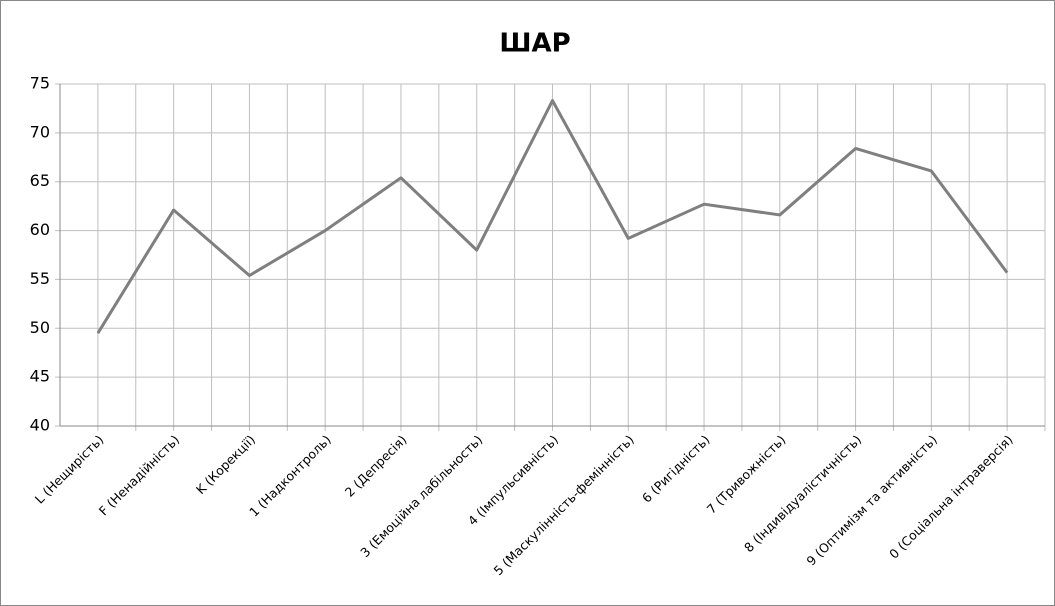 This screenshot has height=606, width=1055. I want to click on y-tick-label: 40, so click(40, 425).